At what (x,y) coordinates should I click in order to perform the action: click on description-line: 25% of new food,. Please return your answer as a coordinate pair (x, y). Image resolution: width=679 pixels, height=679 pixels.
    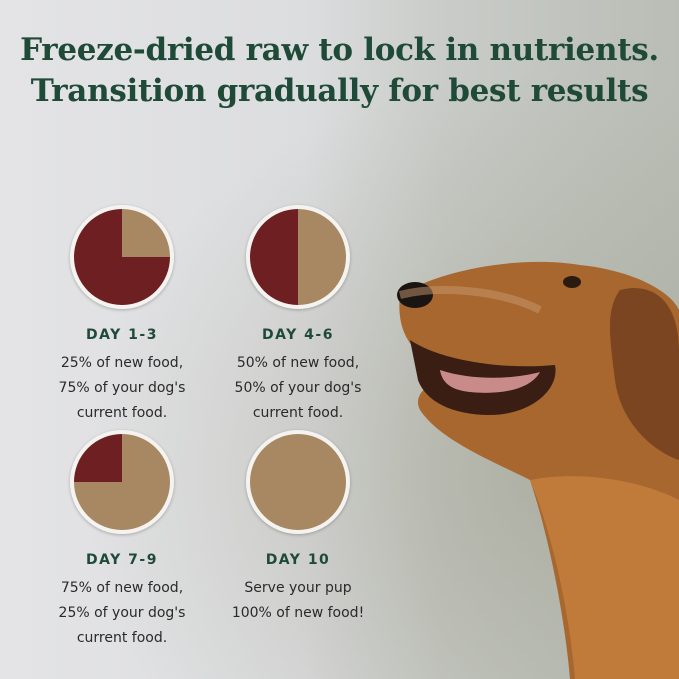
    Looking at the image, I should click on (122, 363).